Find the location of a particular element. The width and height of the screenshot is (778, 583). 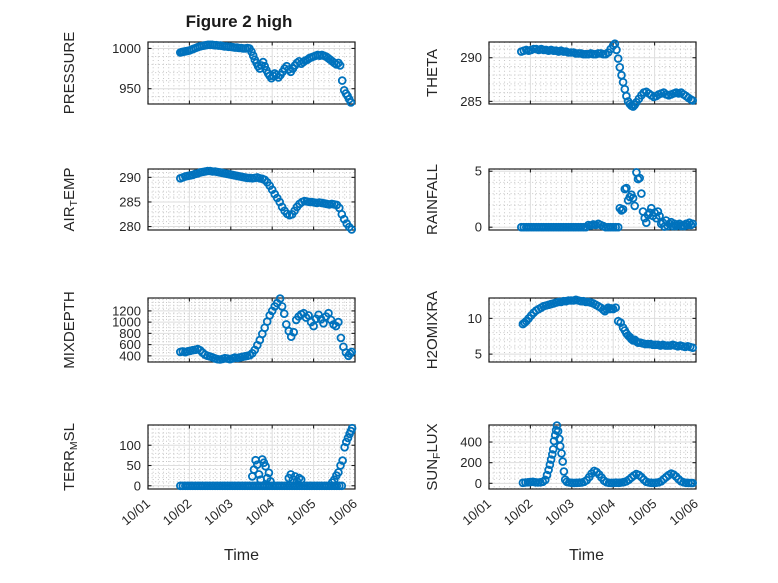

y-tick-label: 50 is located at coordinates (134, 465).